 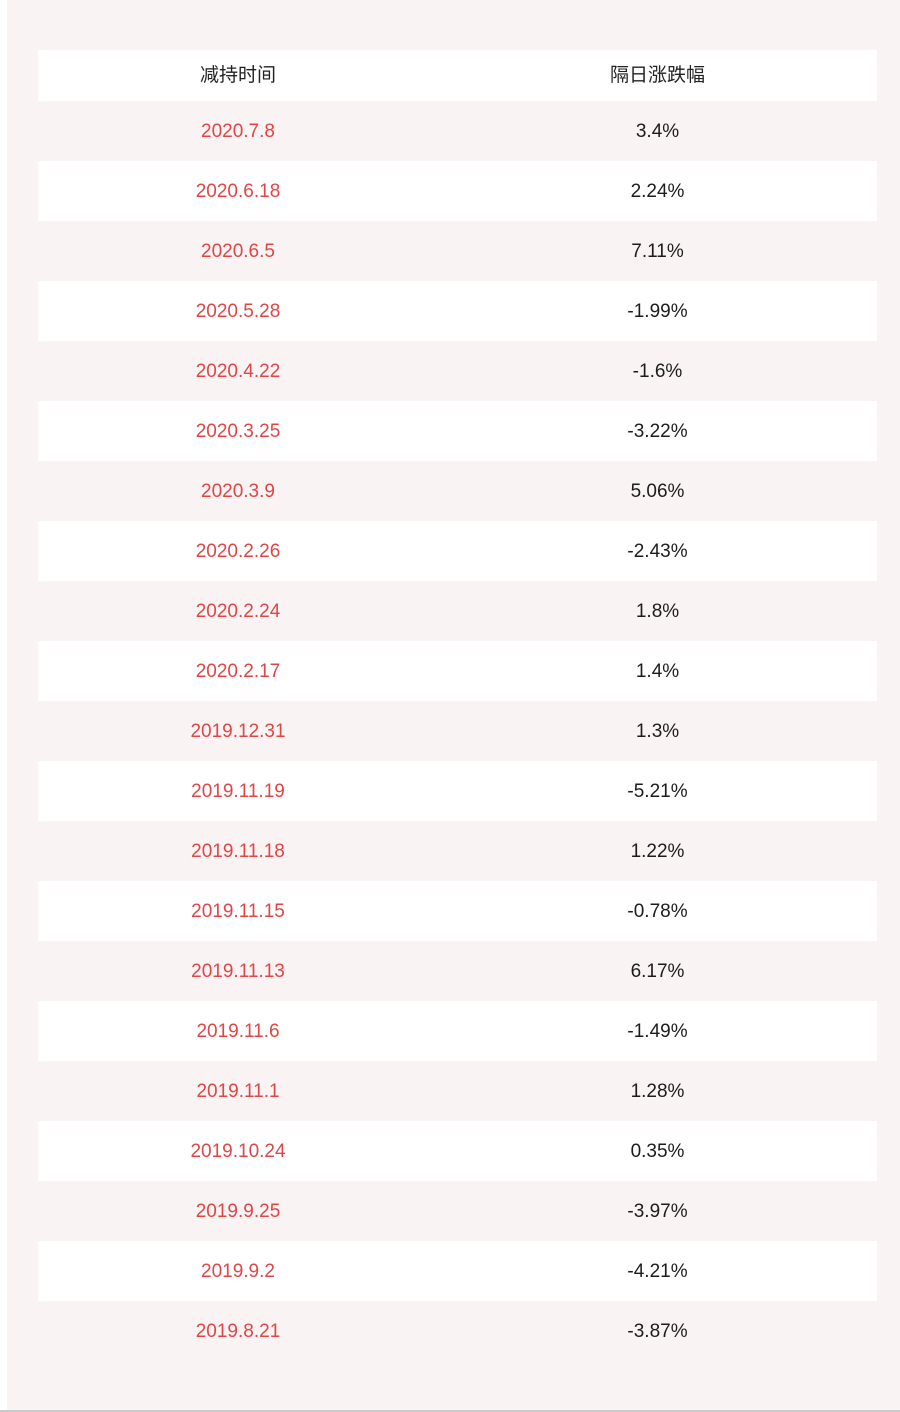 I want to click on cell-reduction-date: 2020.7.8, so click(x=238, y=131).